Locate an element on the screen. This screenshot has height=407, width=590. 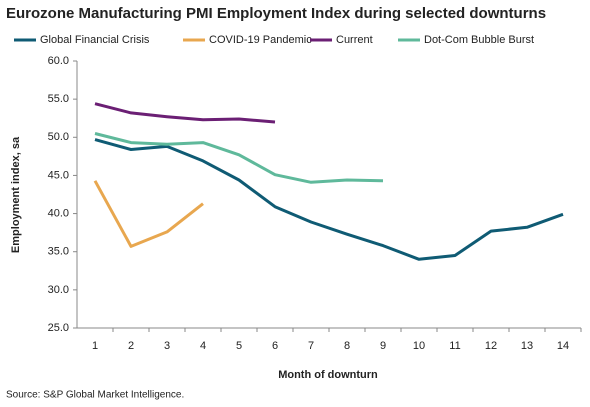
y-tick-label: 30.0 is located at coordinates (58, 290).